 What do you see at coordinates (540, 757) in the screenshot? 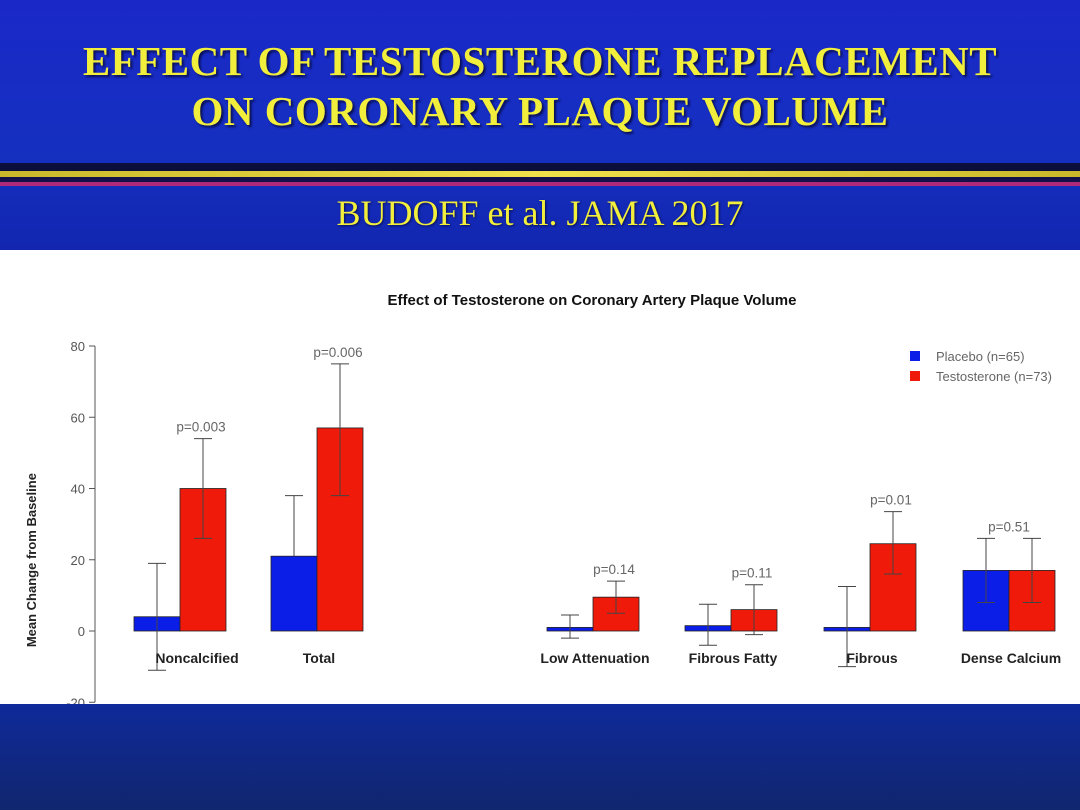
I see `slide-footer` at bounding box center [540, 757].